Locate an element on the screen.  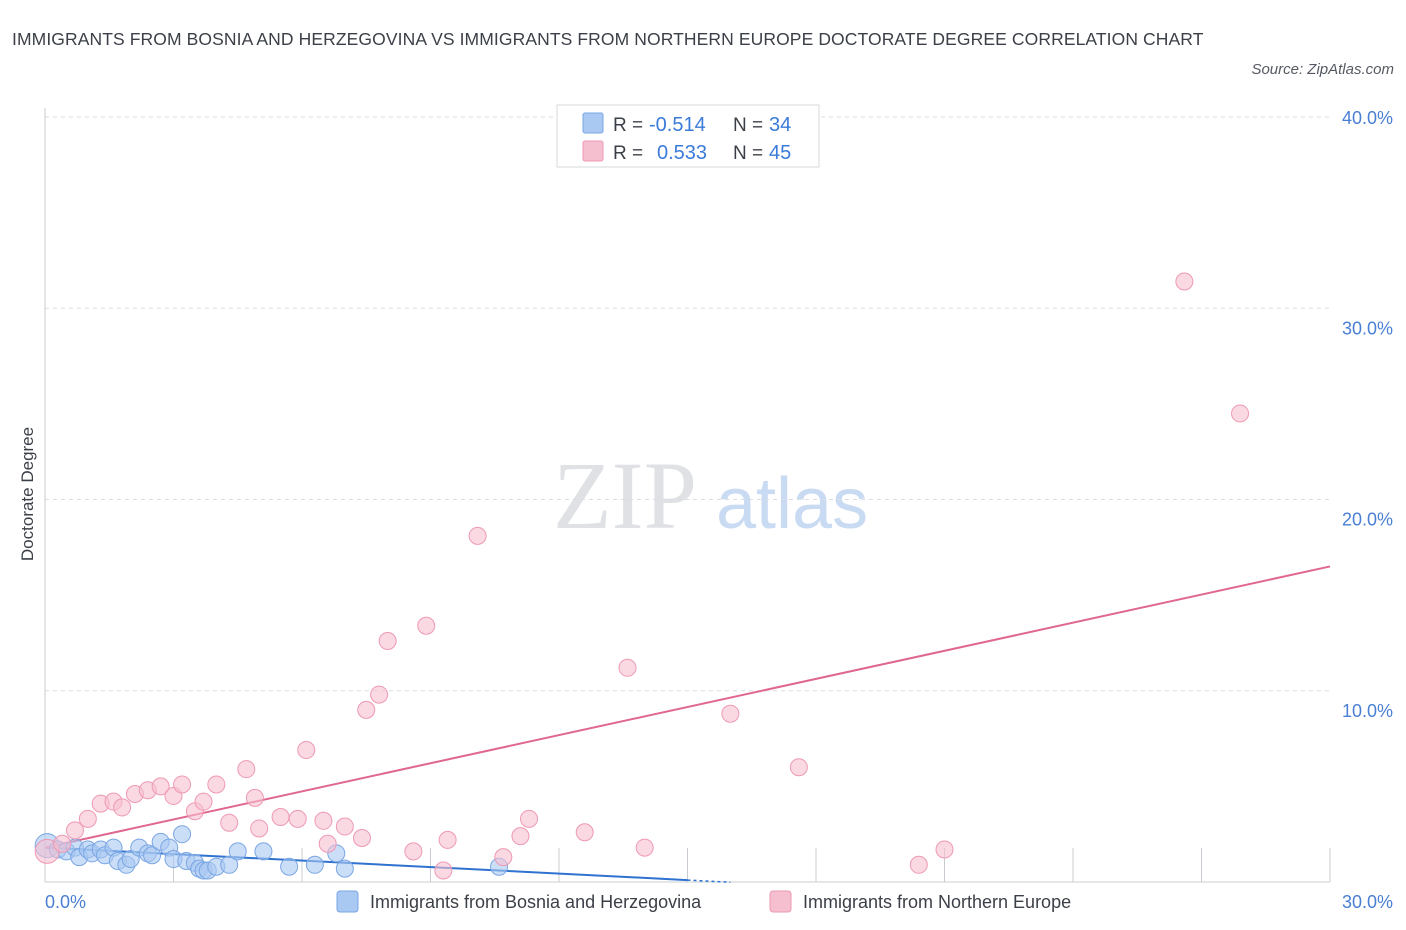
legend-r-value-blue: -0.514 is located at coordinates (677, 125).